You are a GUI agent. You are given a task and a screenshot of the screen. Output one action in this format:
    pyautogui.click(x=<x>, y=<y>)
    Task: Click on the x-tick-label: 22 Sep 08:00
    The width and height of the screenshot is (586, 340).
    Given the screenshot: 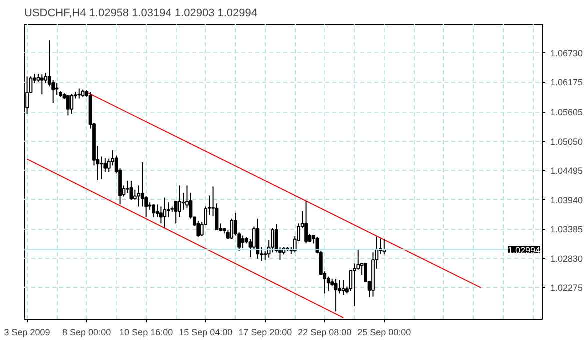 What is the action you would take?
    pyautogui.click(x=325, y=333)
    